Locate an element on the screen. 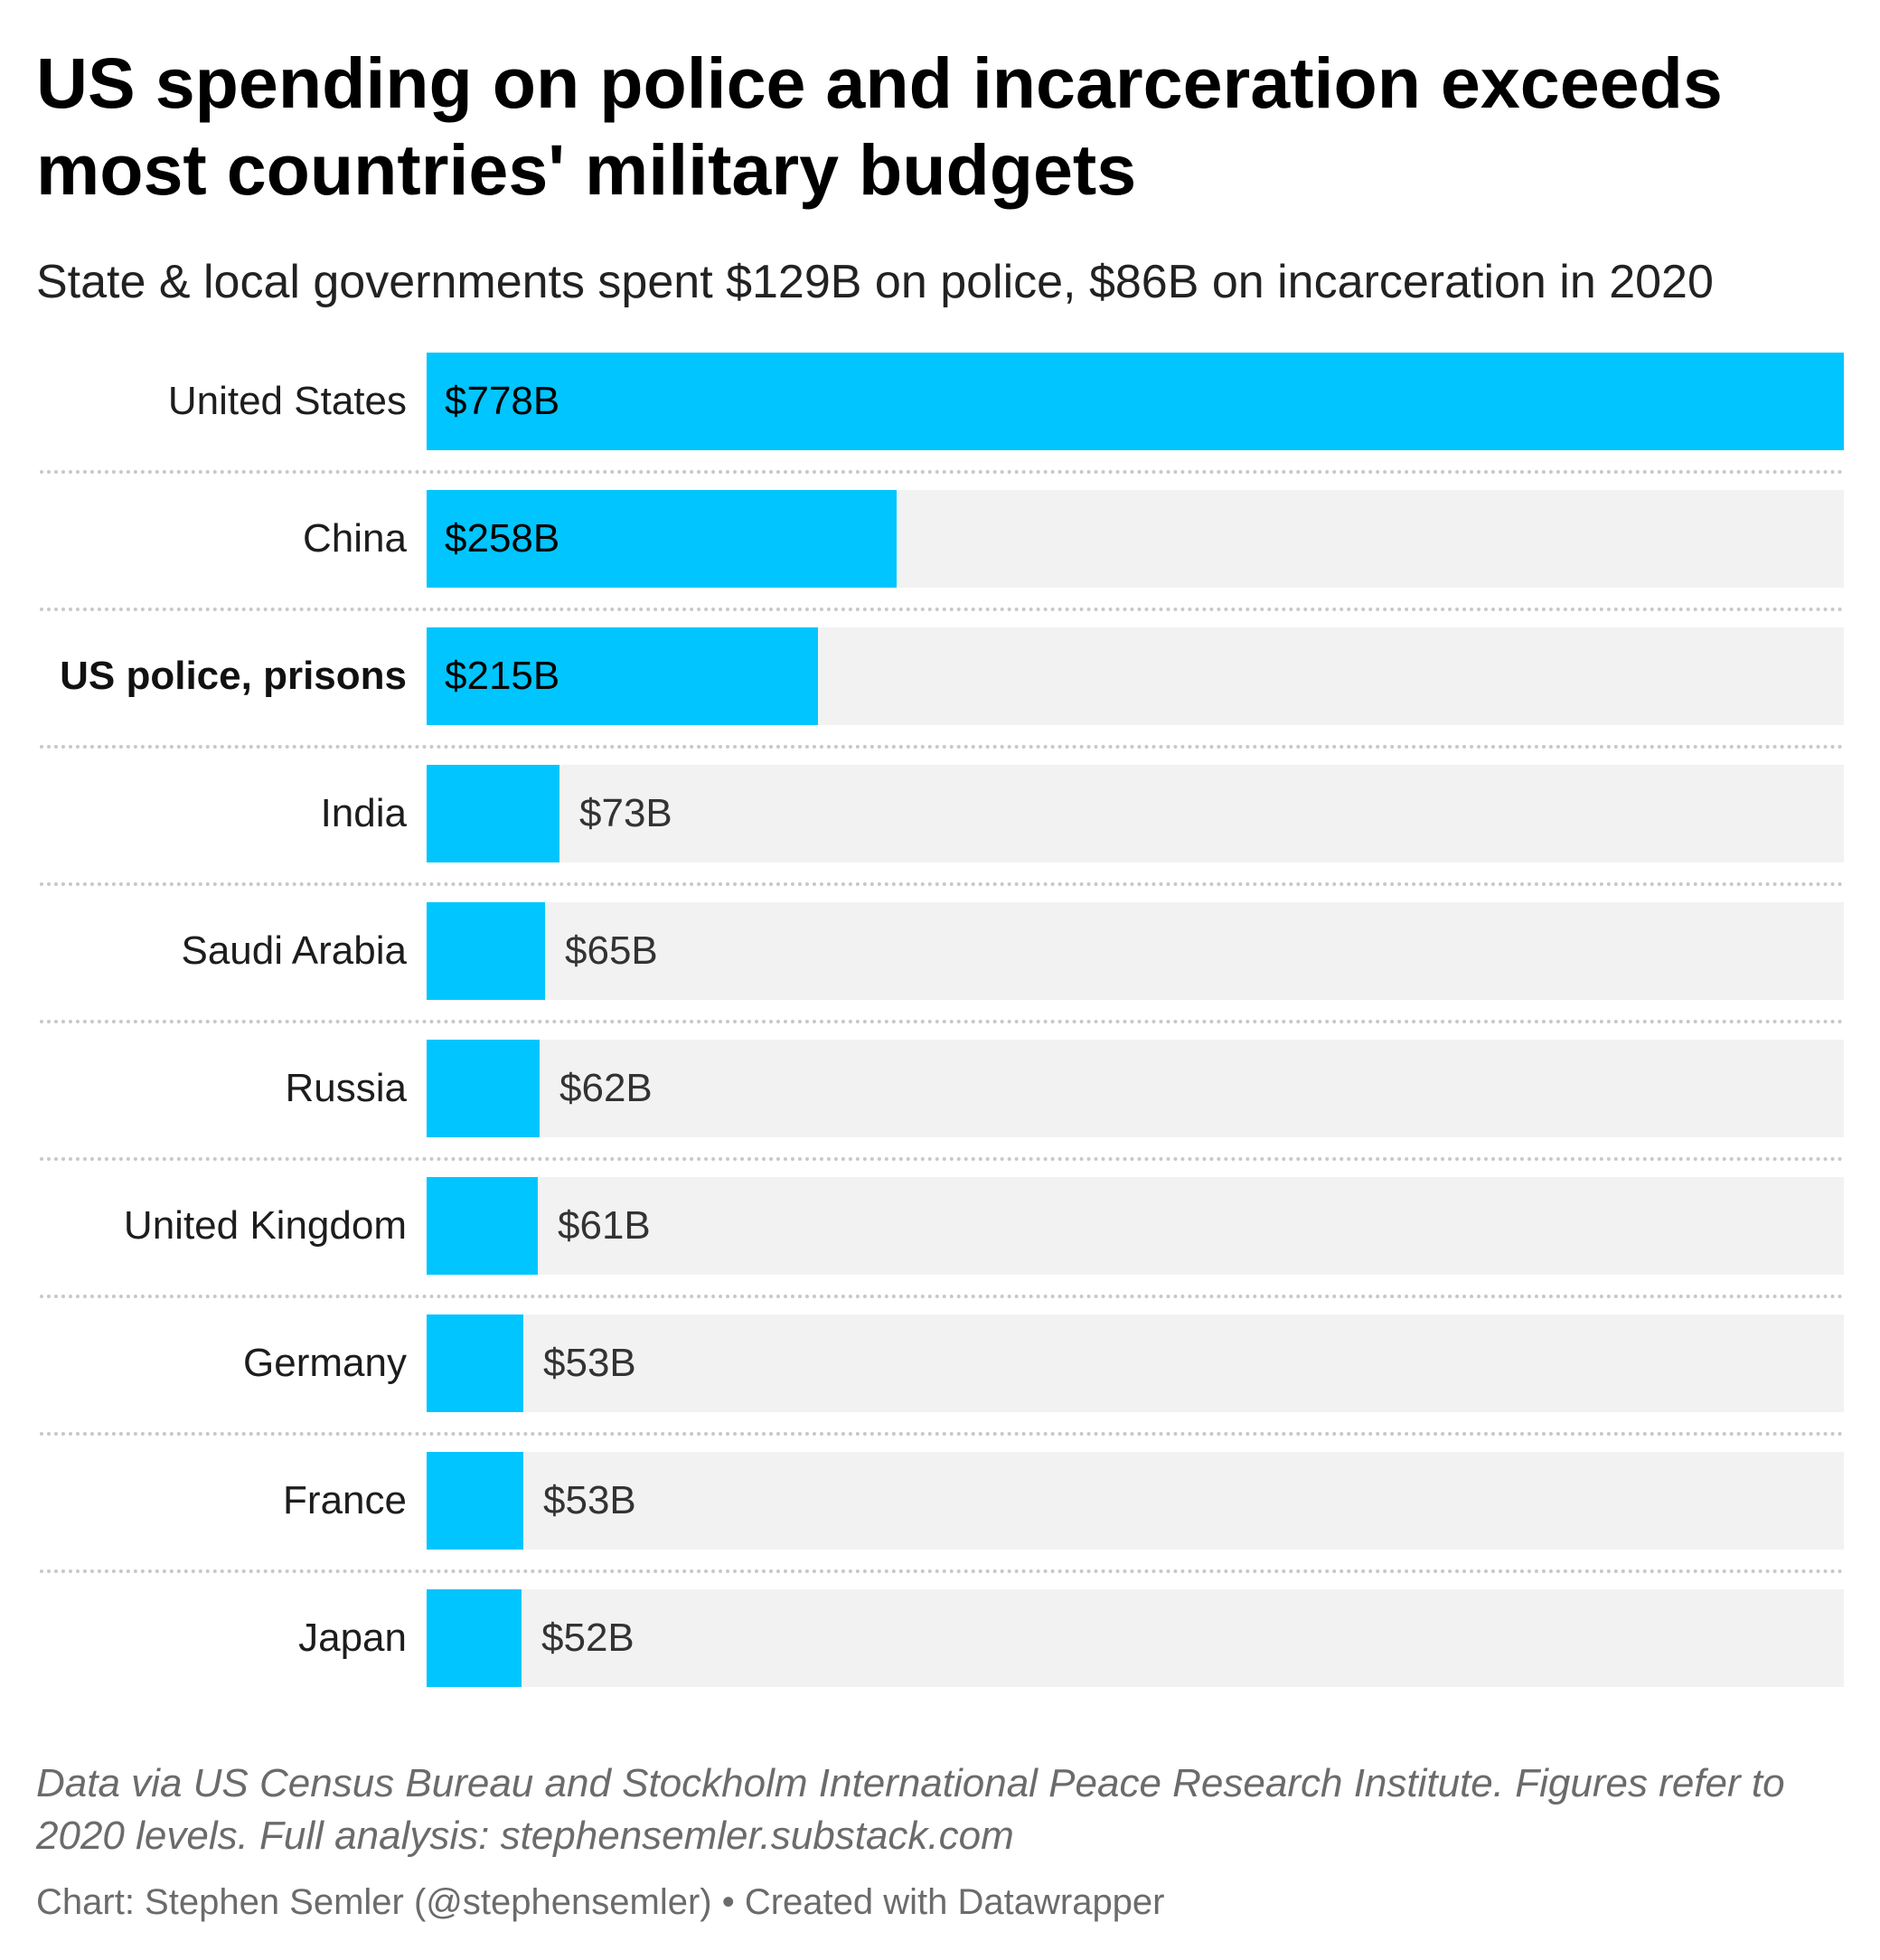 This screenshot has width=1880, height=1960. bar-track: $61B is located at coordinates (1135, 1226).